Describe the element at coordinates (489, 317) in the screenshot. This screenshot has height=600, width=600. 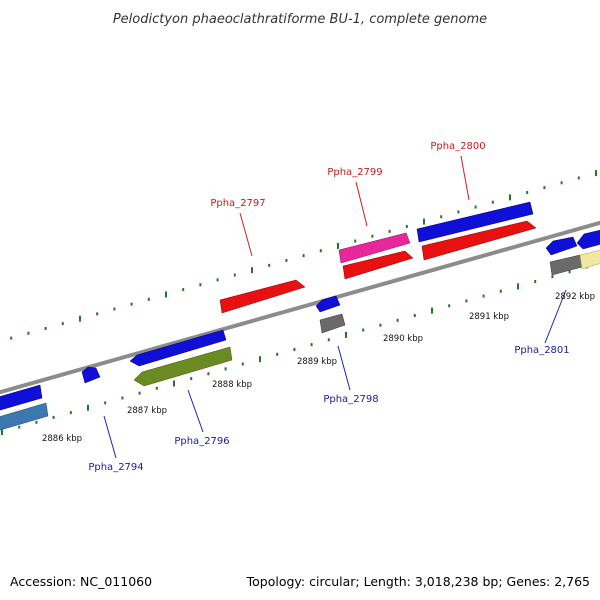
I see `kbp-label: 2891 kbp` at that location.